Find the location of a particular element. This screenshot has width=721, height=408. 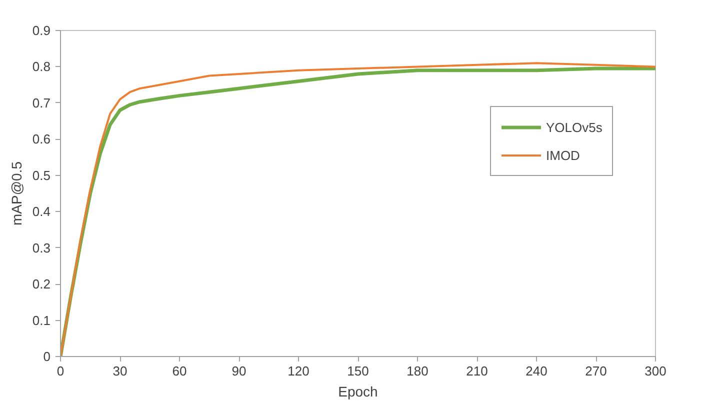

x-tick-label: 60 is located at coordinates (179, 371).